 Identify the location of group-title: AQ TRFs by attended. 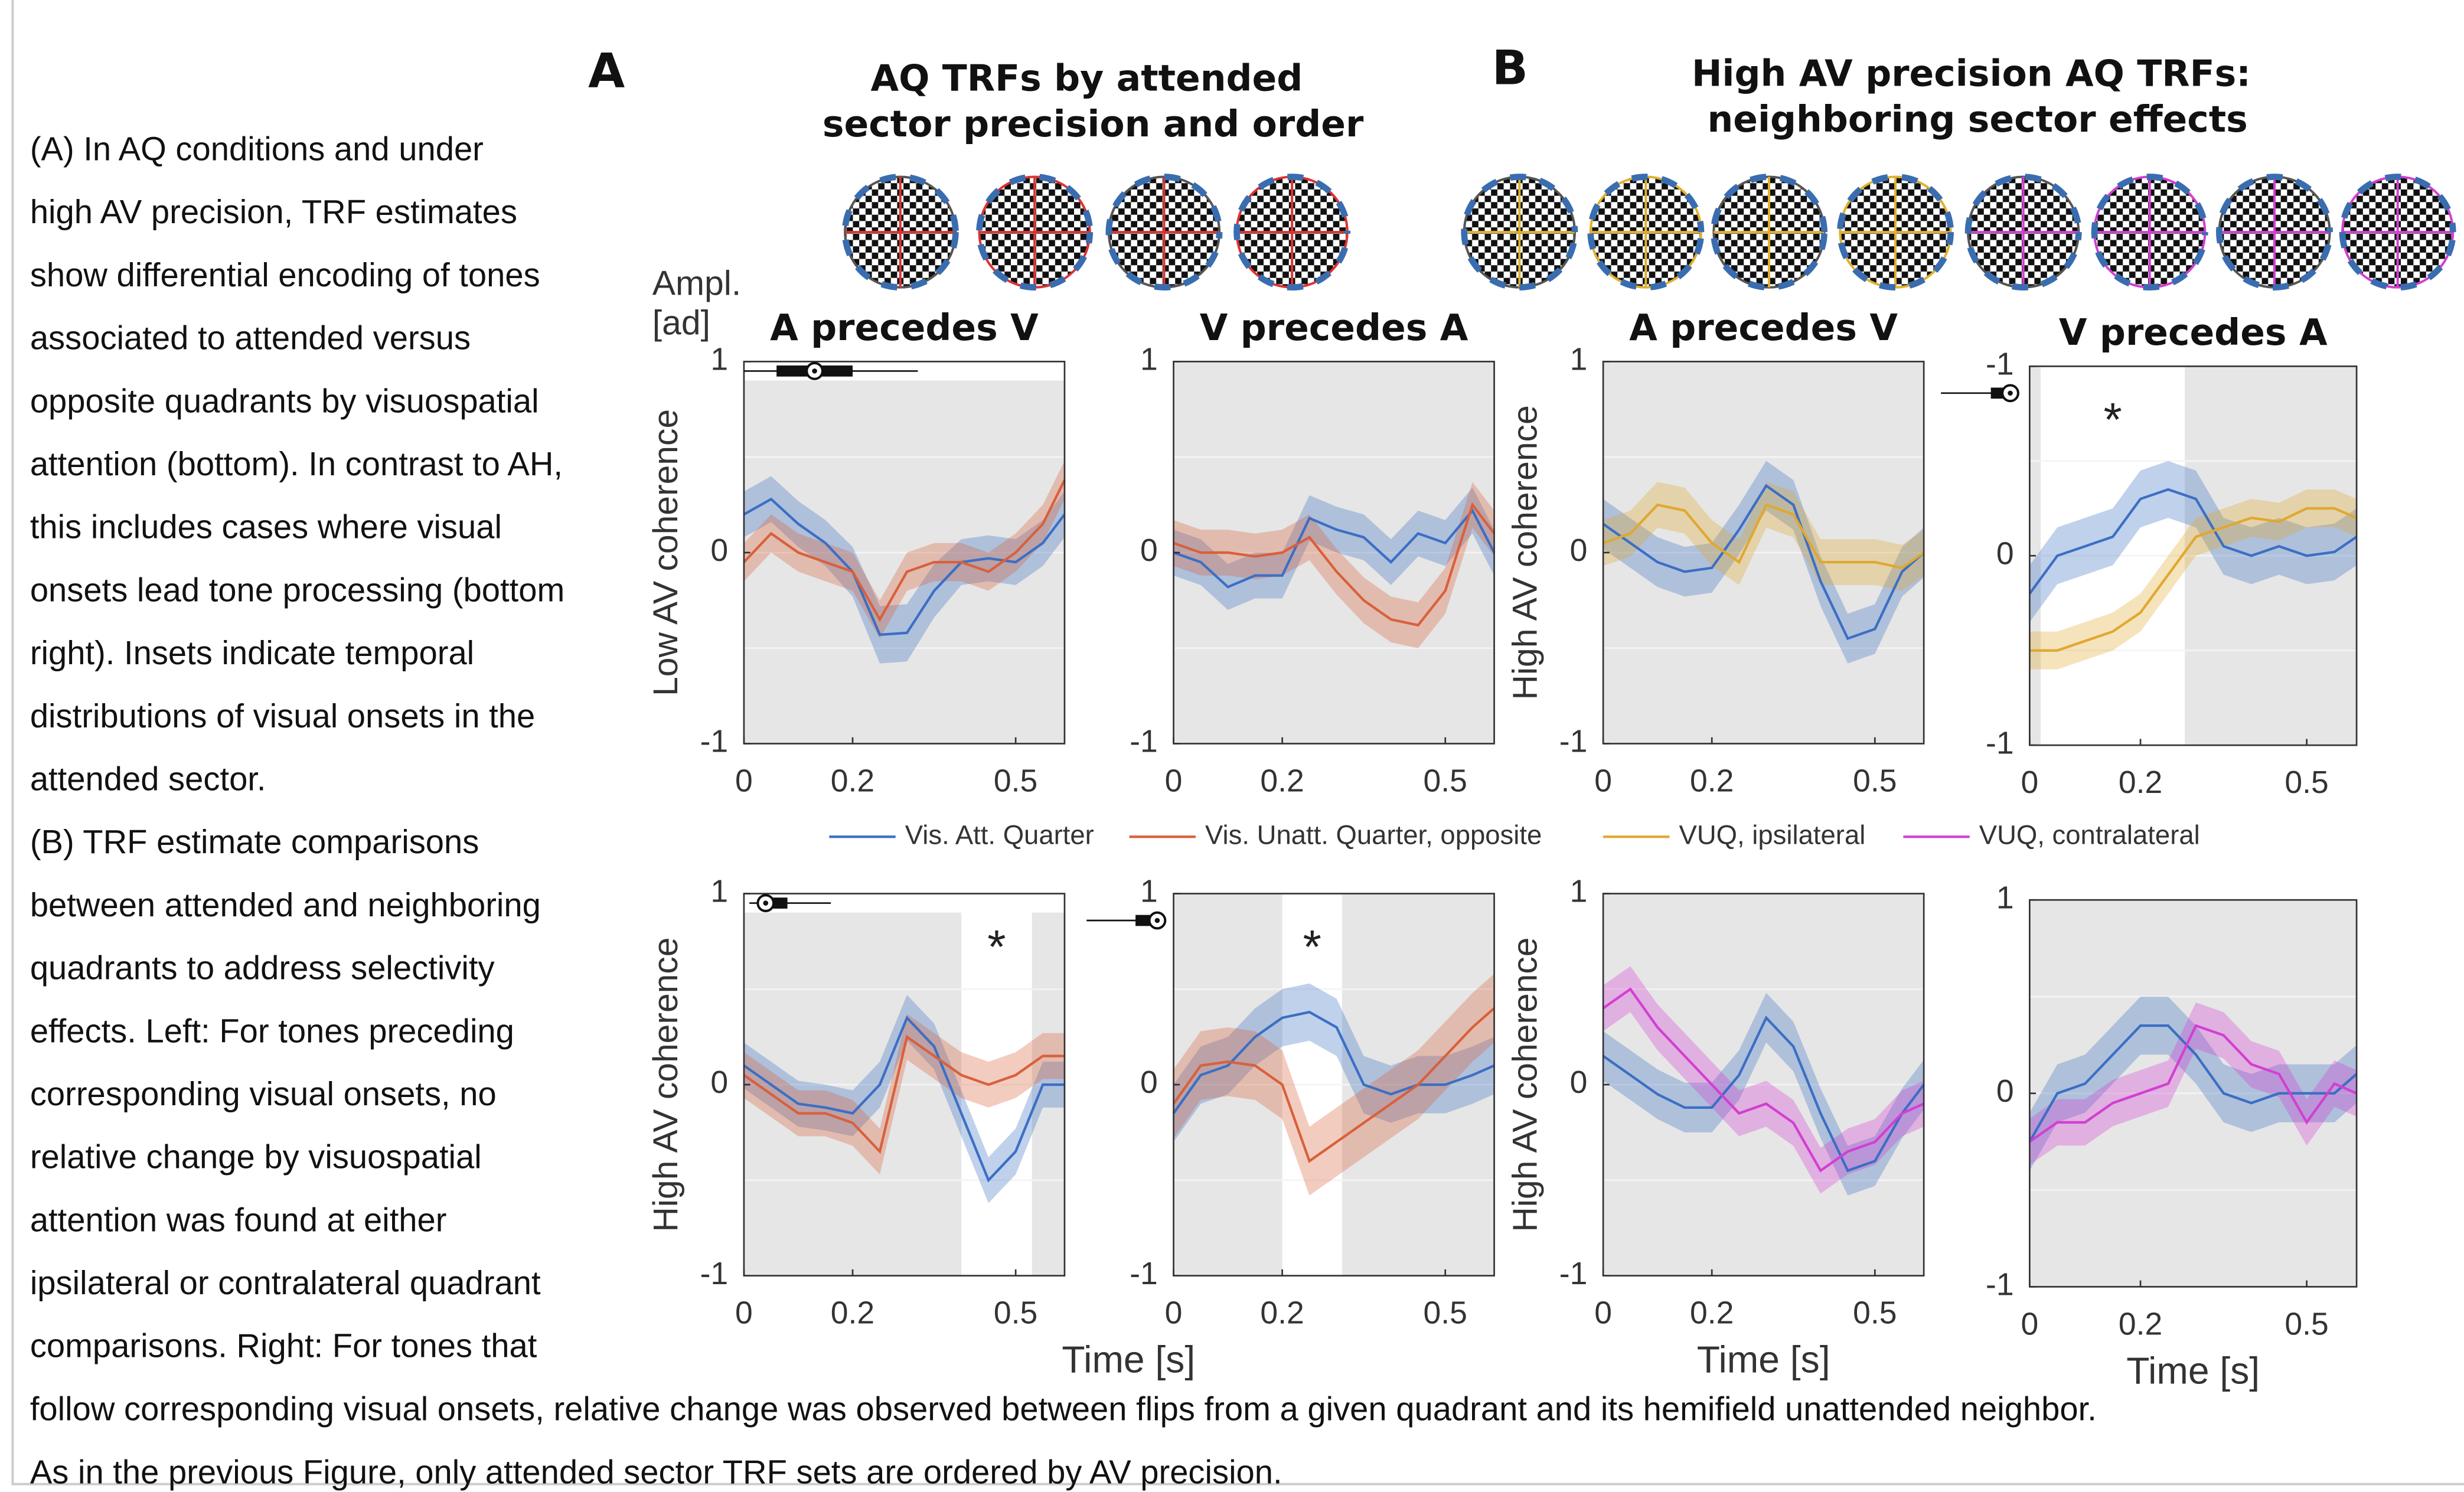
(1086, 78).